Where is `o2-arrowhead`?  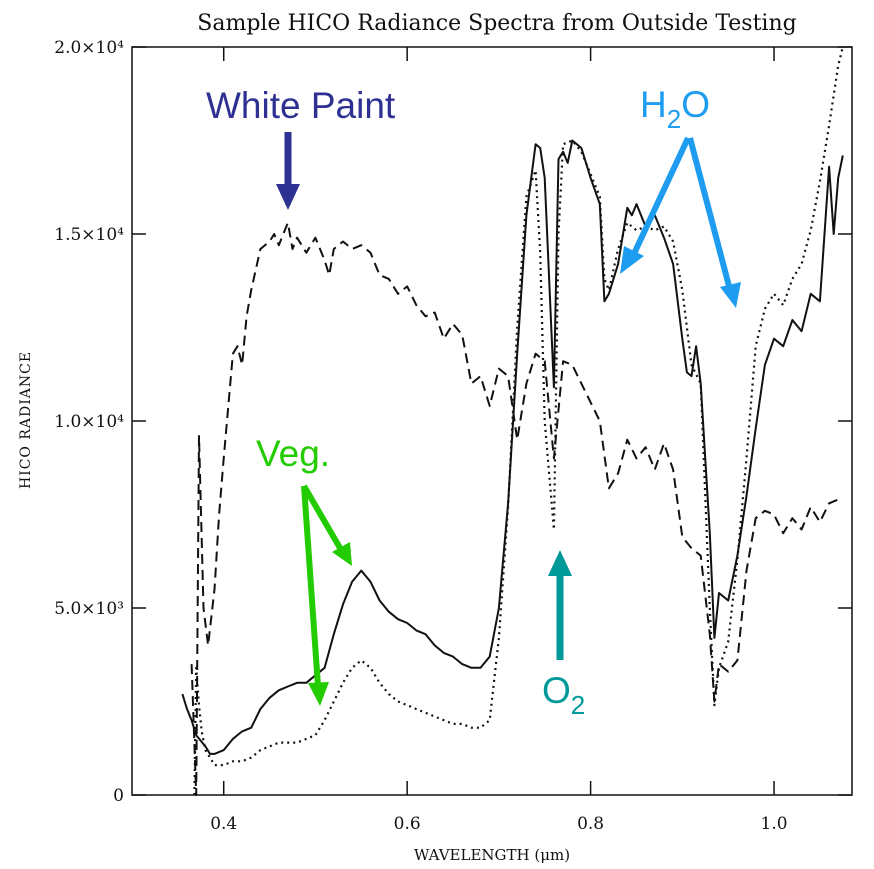 o2-arrowhead is located at coordinates (560, 563).